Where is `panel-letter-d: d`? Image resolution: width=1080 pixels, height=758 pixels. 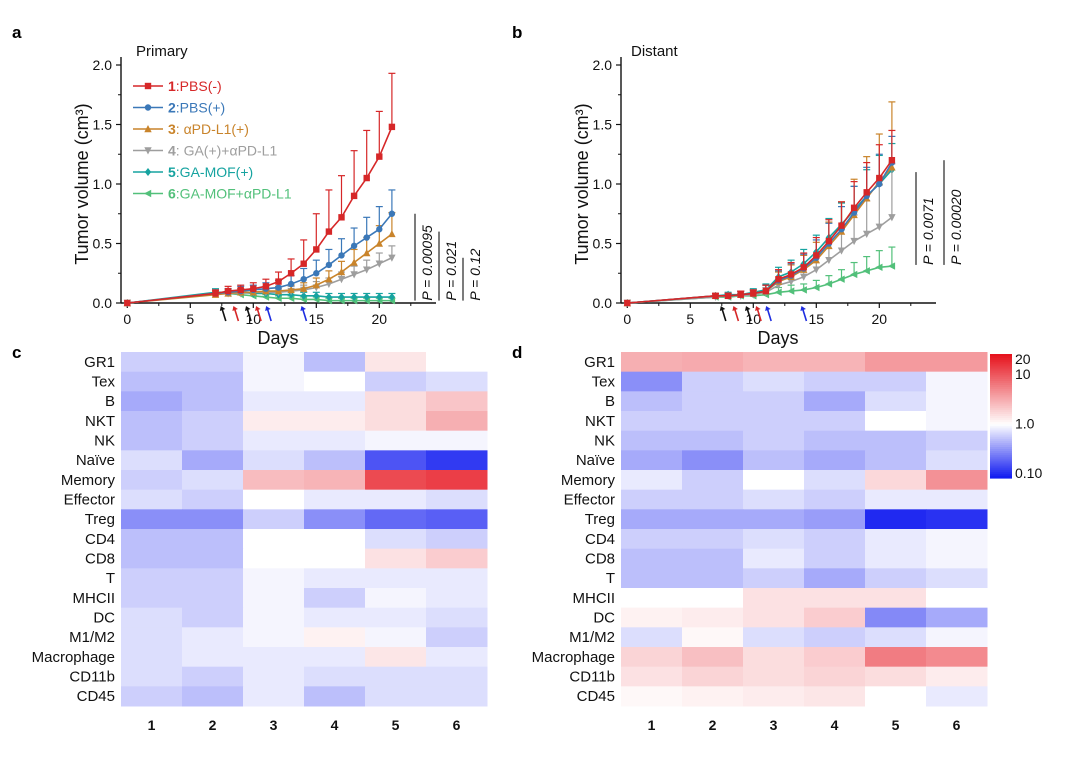 panel-letter-d: d is located at coordinates (517, 352).